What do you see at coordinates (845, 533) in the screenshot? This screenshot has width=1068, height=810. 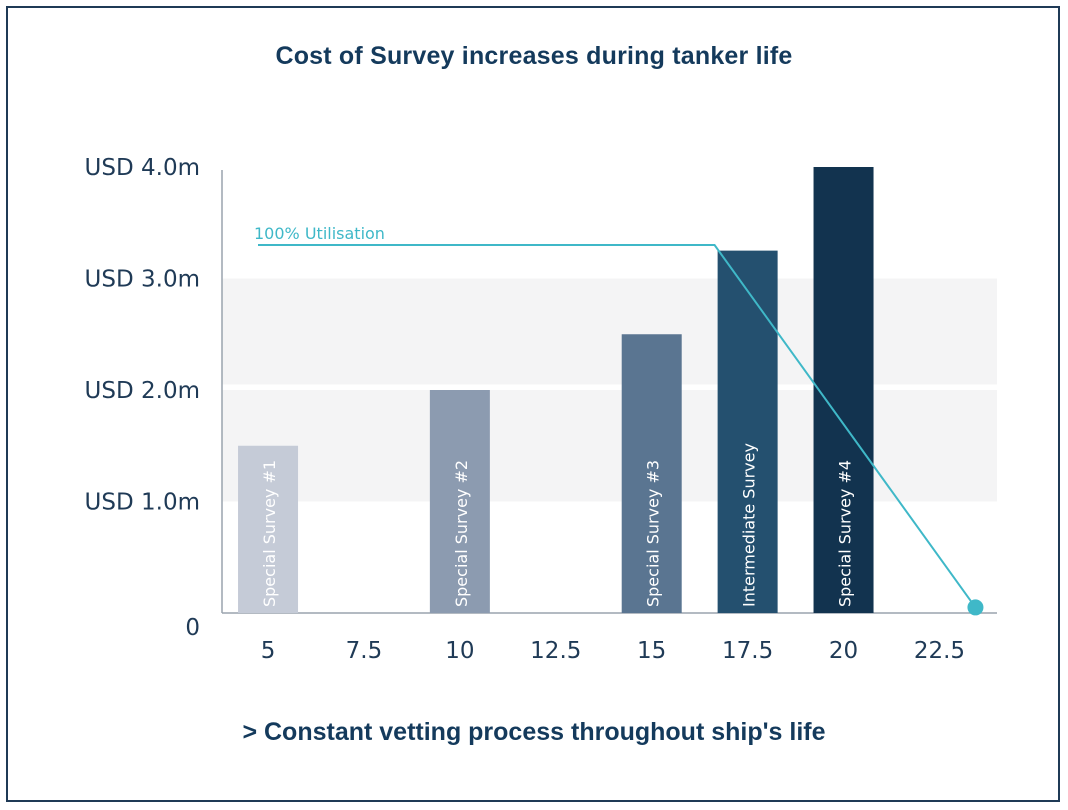 I see `bar-label: Special Survey #4` at bounding box center [845, 533].